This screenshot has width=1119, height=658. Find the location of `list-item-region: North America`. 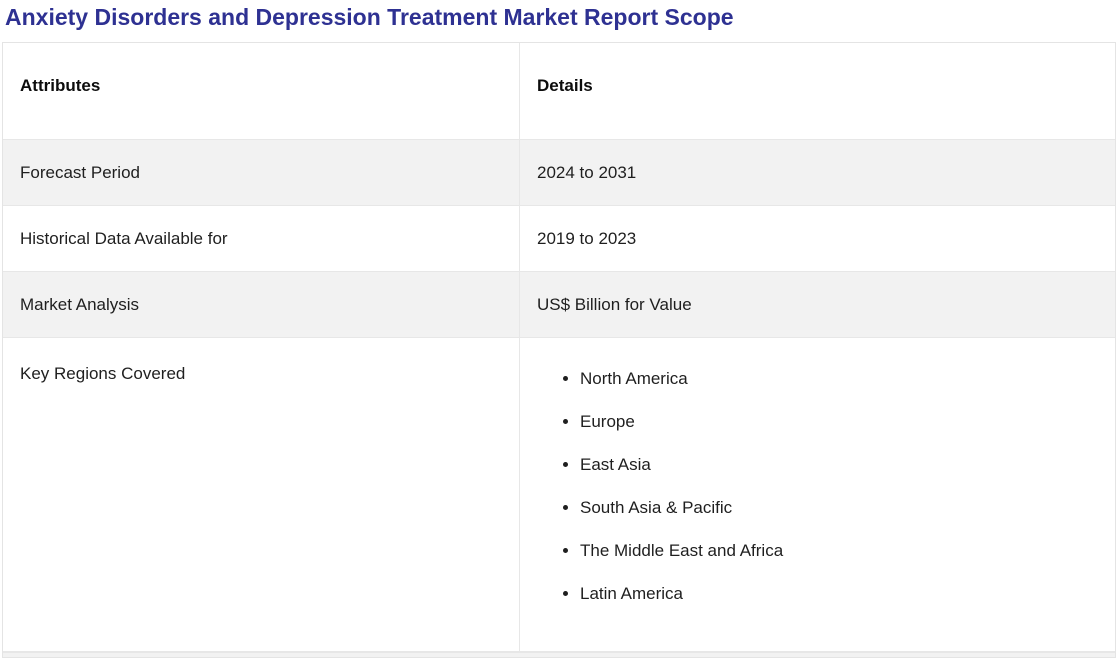

list-item-region: North America is located at coordinates (839, 379).